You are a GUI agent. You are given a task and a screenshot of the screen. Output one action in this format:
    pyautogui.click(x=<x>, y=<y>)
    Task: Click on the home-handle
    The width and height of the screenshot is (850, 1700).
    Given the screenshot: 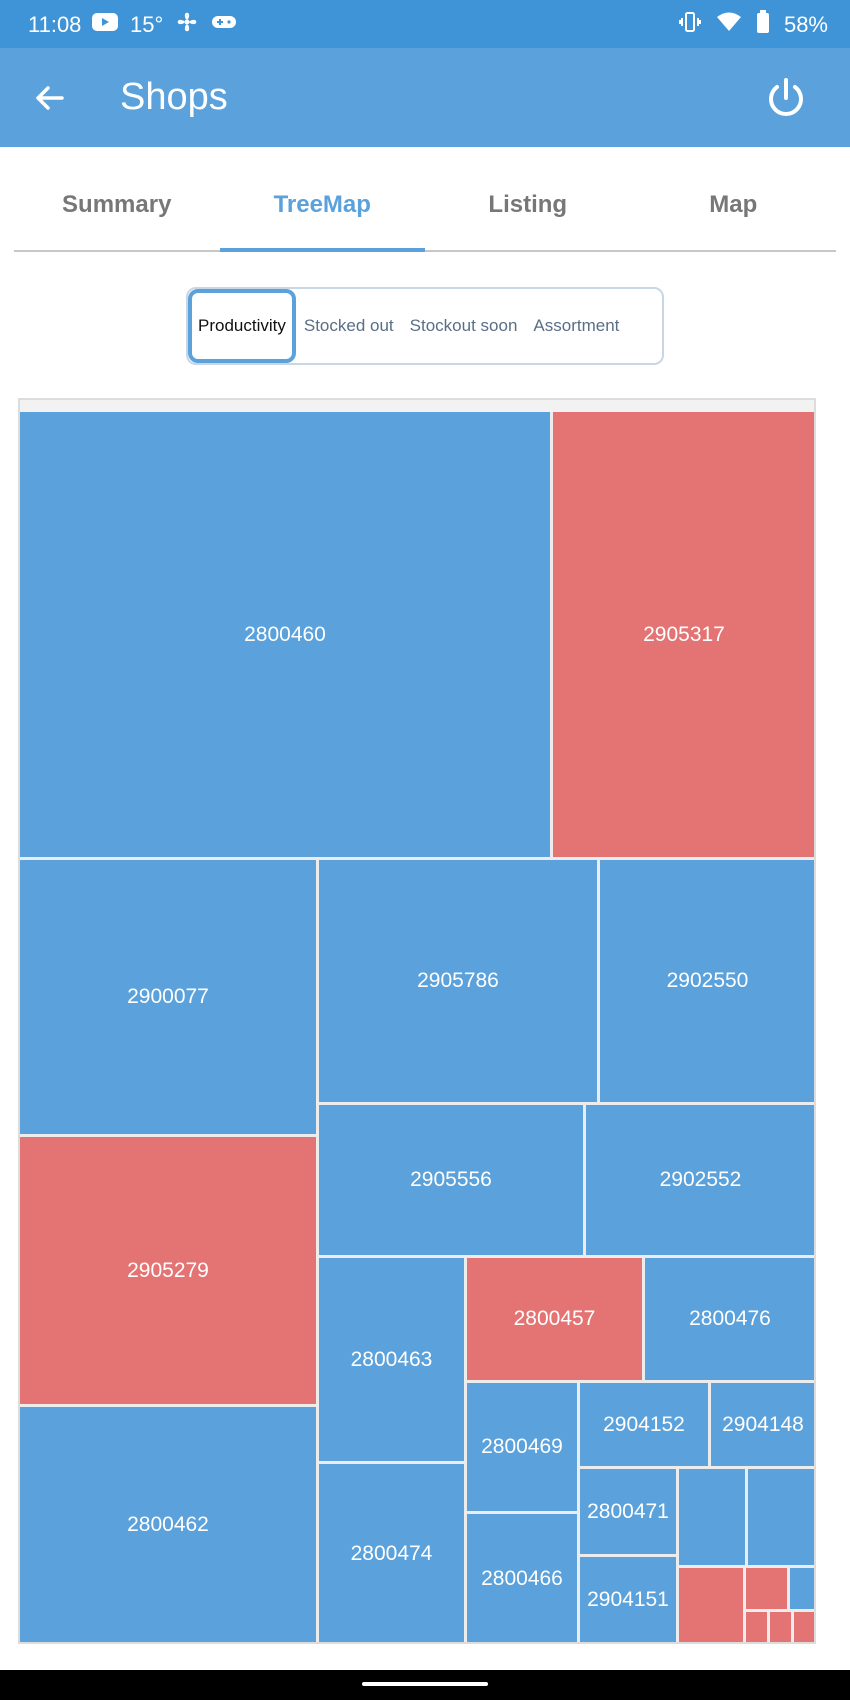 What is the action you would take?
    pyautogui.click(x=425, y=1684)
    